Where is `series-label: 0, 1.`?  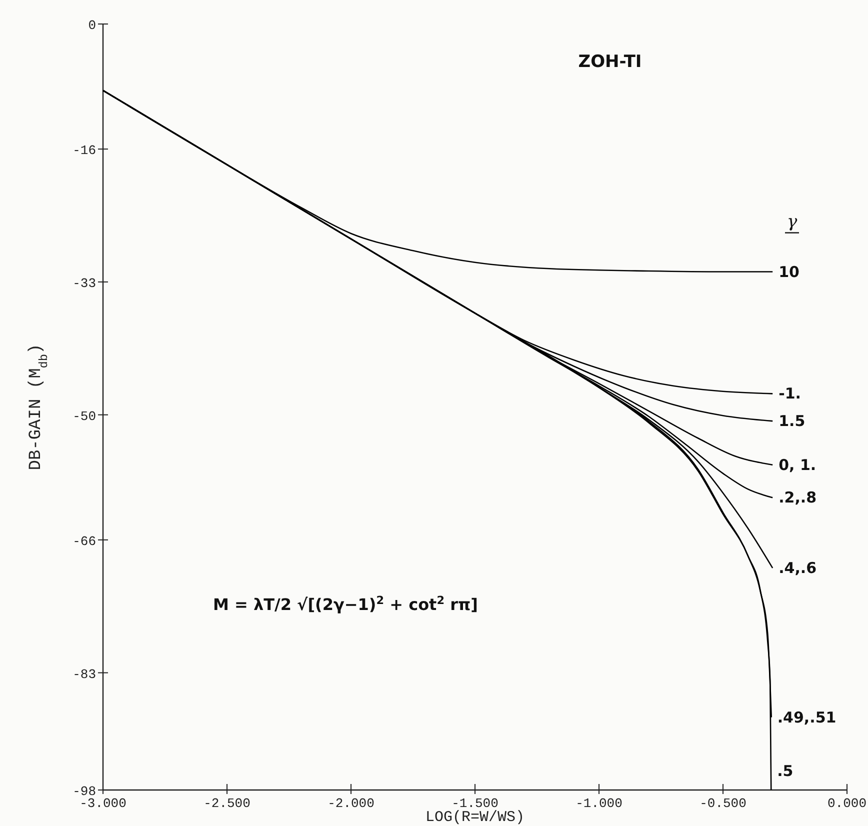 series-label: 0, 1. is located at coordinates (797, 465).